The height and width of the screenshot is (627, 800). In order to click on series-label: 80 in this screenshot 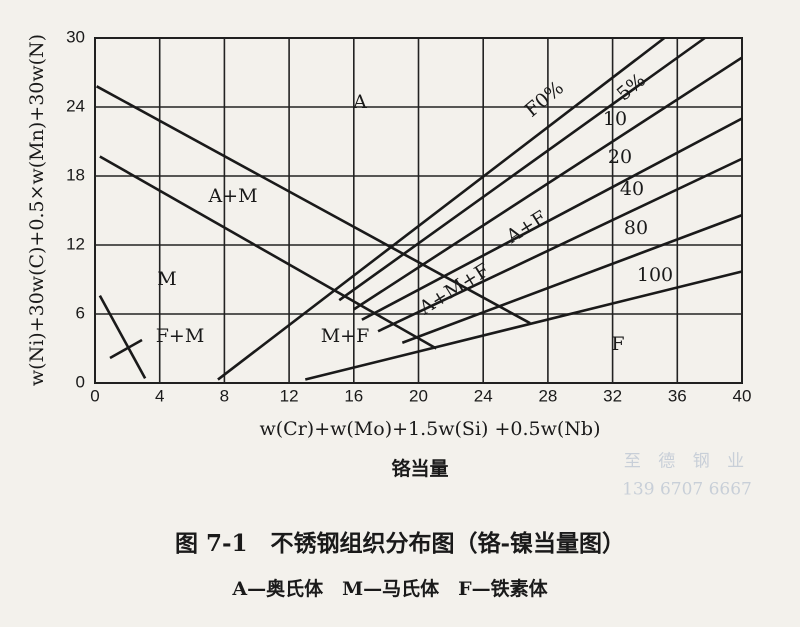, I will do `click(636, 228)`.